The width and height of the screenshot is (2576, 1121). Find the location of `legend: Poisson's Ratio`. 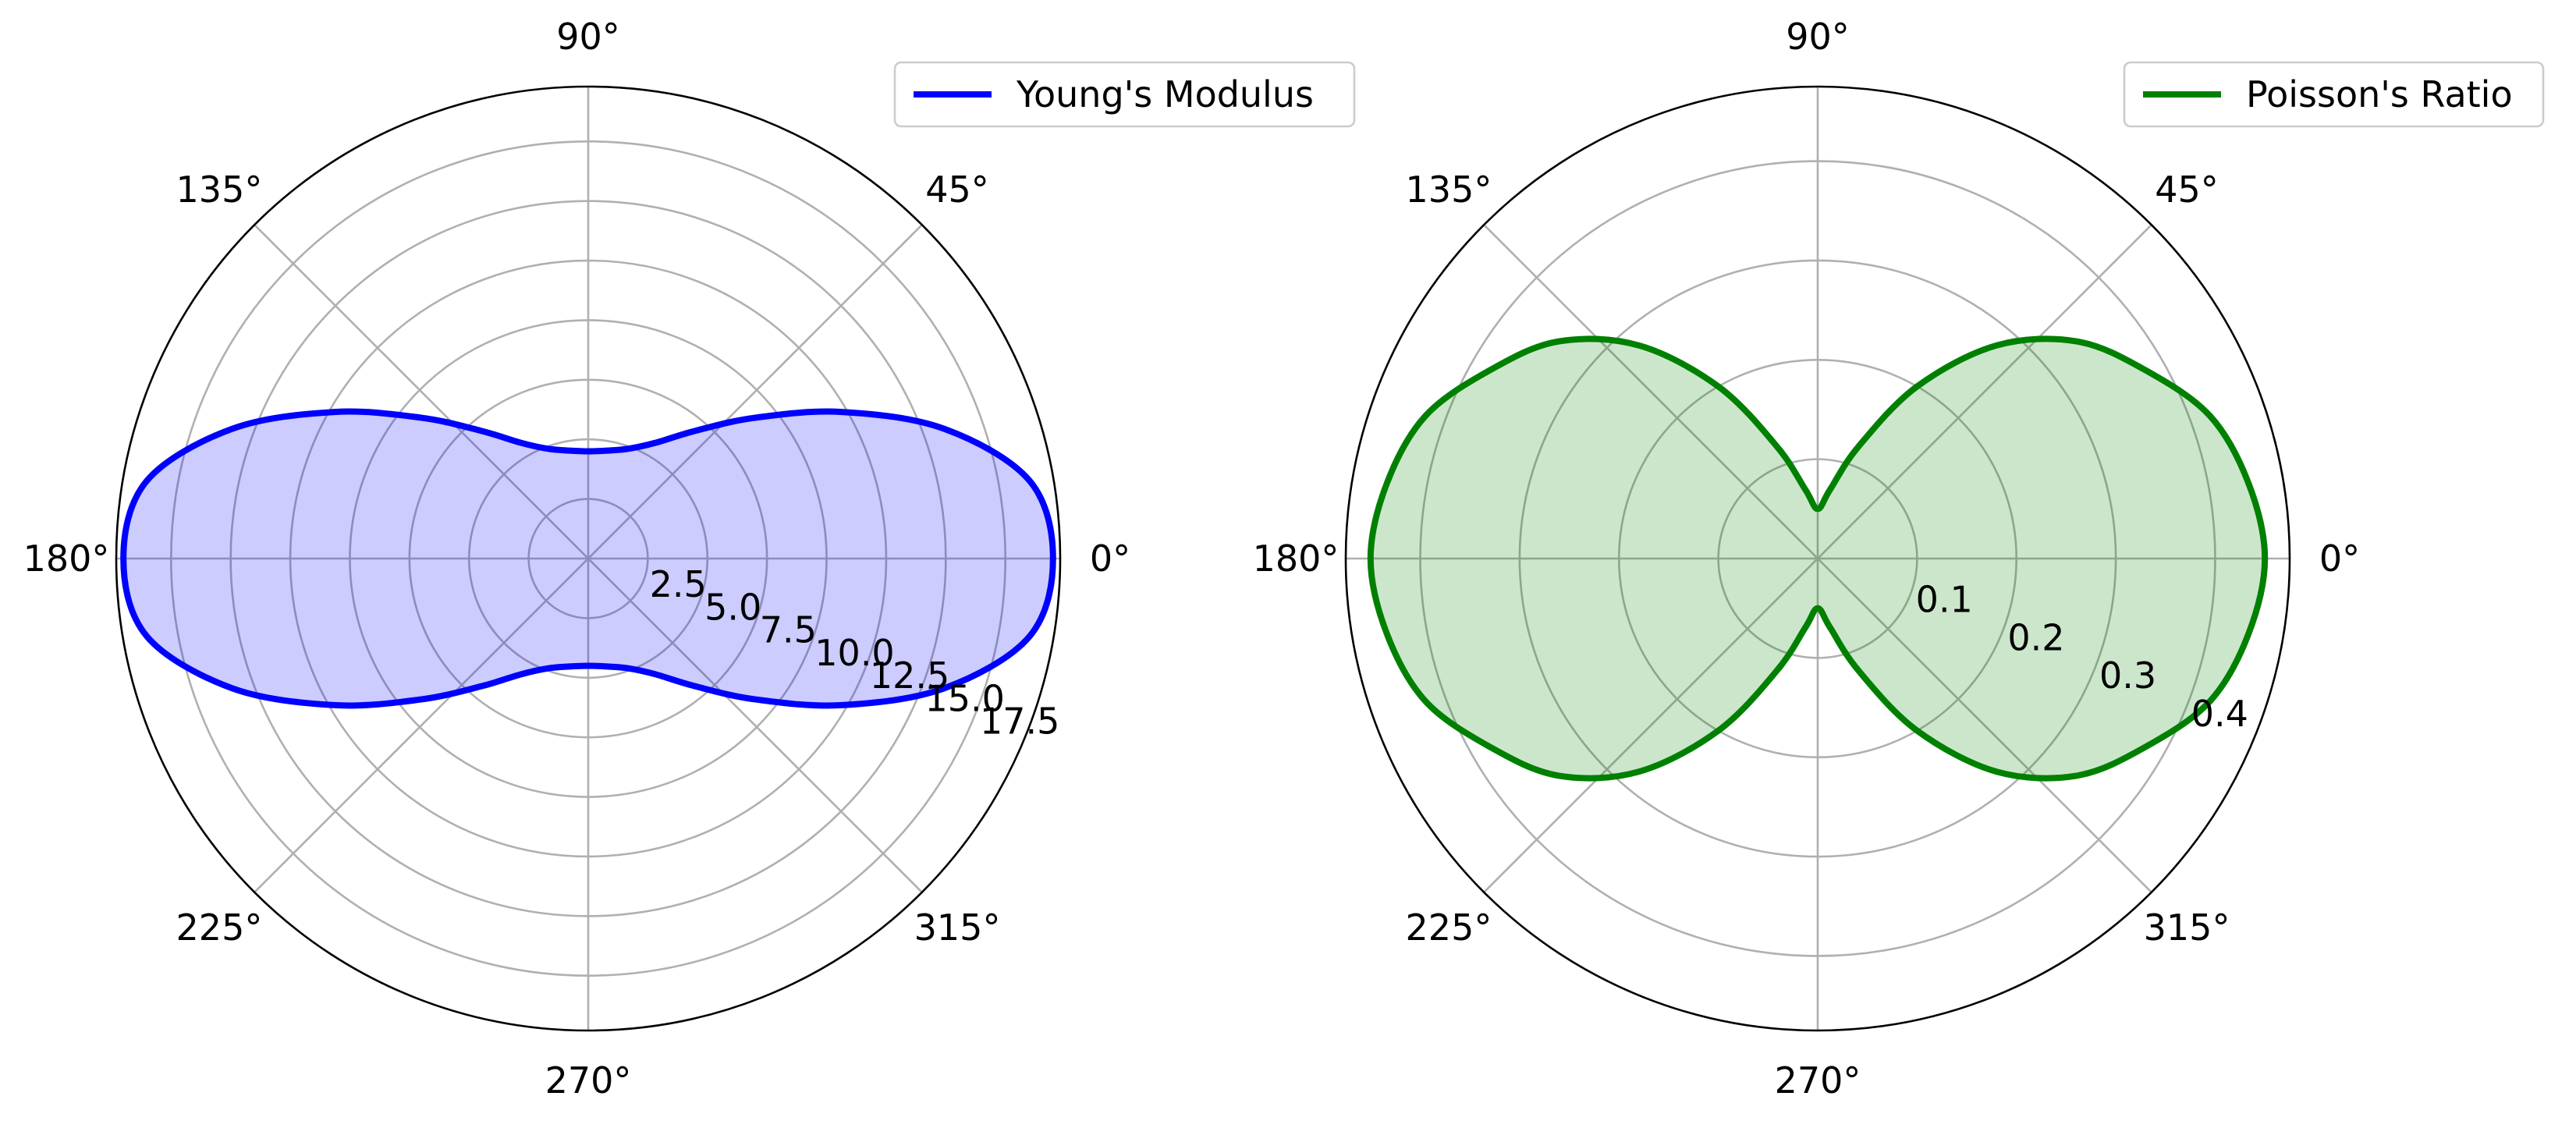

legend: Poisson's Ratio is located at coordinates (2334, 94).